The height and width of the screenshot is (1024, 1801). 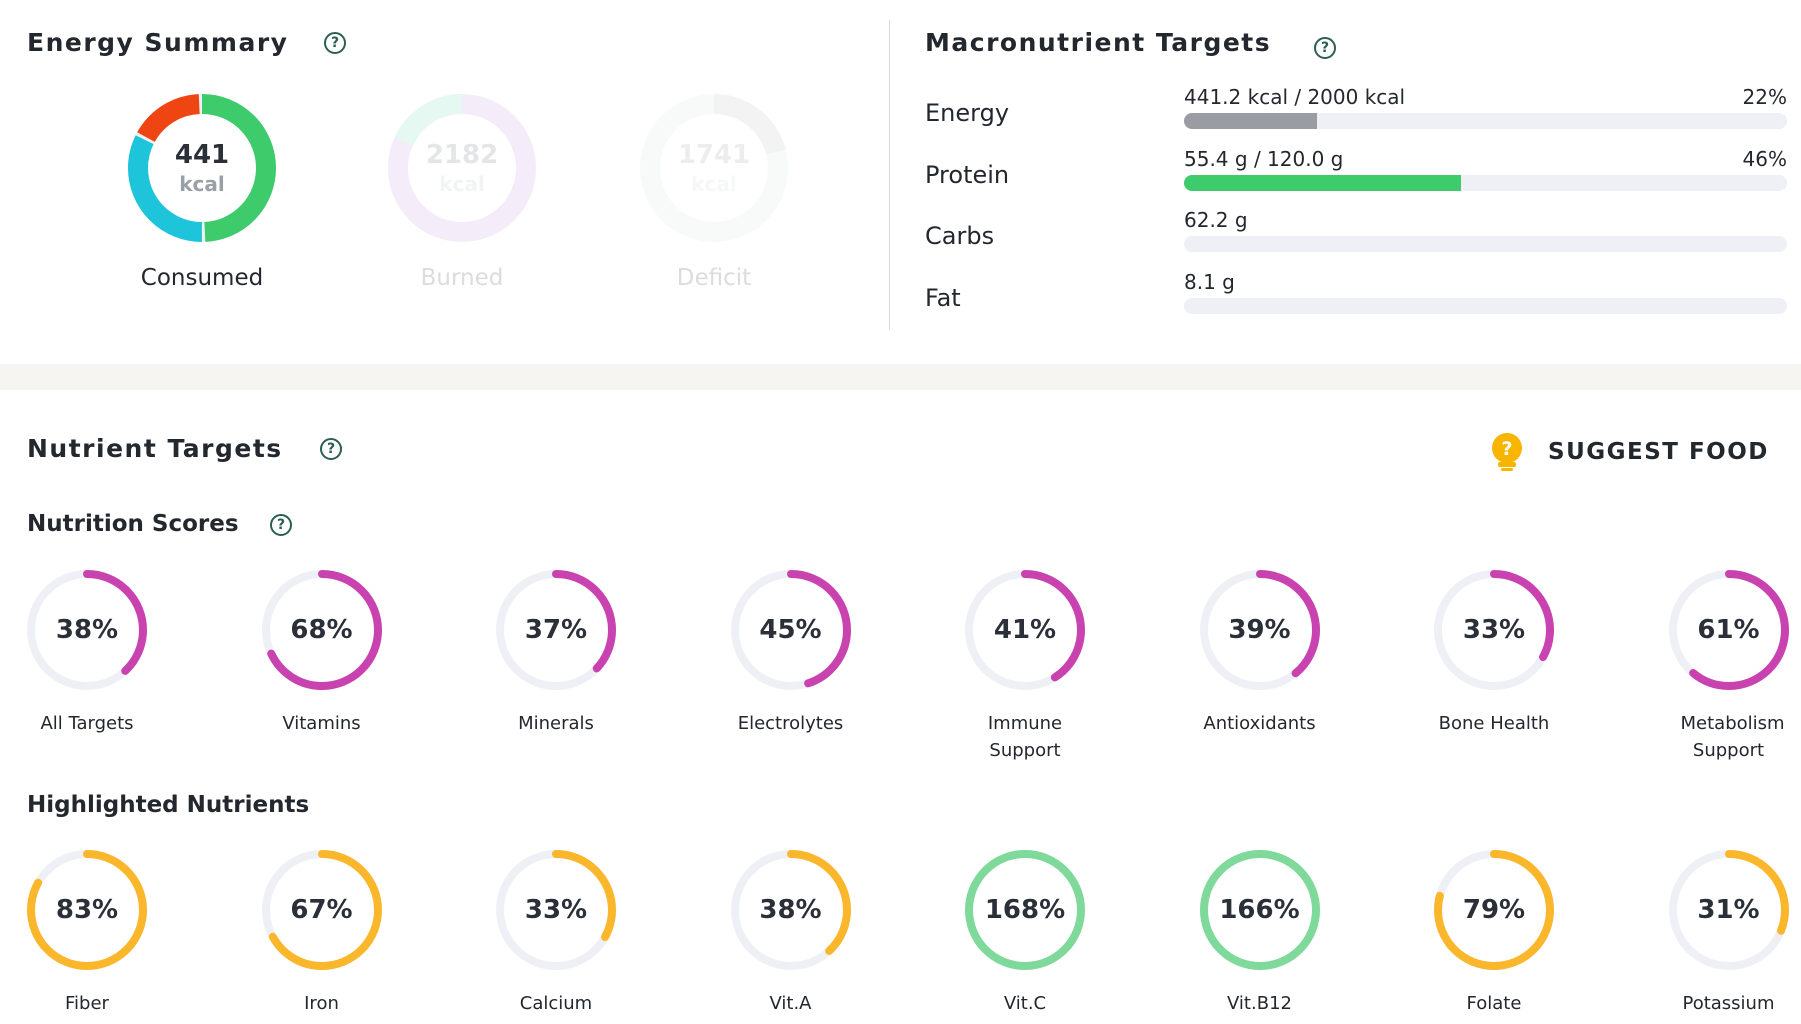 I want to click on suggest-food-button: ? SUGGEST FOOD, so click(x=1629, y=452).